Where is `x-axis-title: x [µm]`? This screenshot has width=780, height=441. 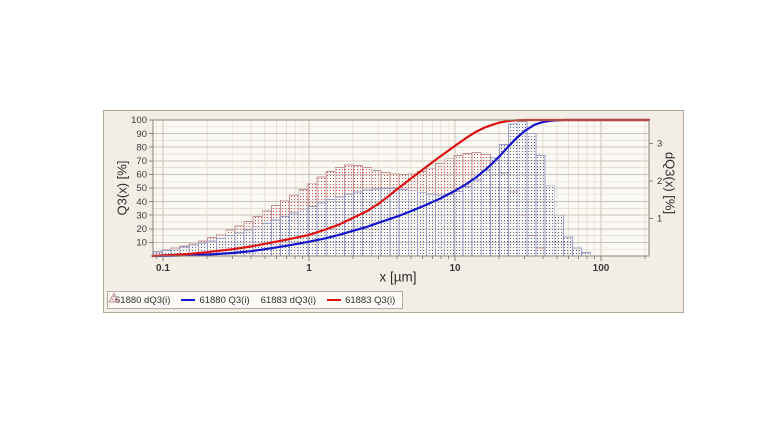 x-axis-title: x [µm] is located at coordinates (398, 277).